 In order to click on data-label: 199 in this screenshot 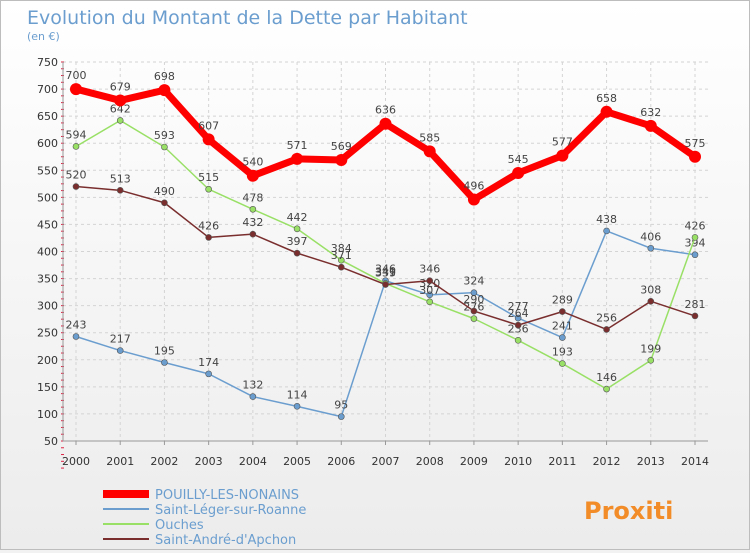, I will do `click(650, 348)`.